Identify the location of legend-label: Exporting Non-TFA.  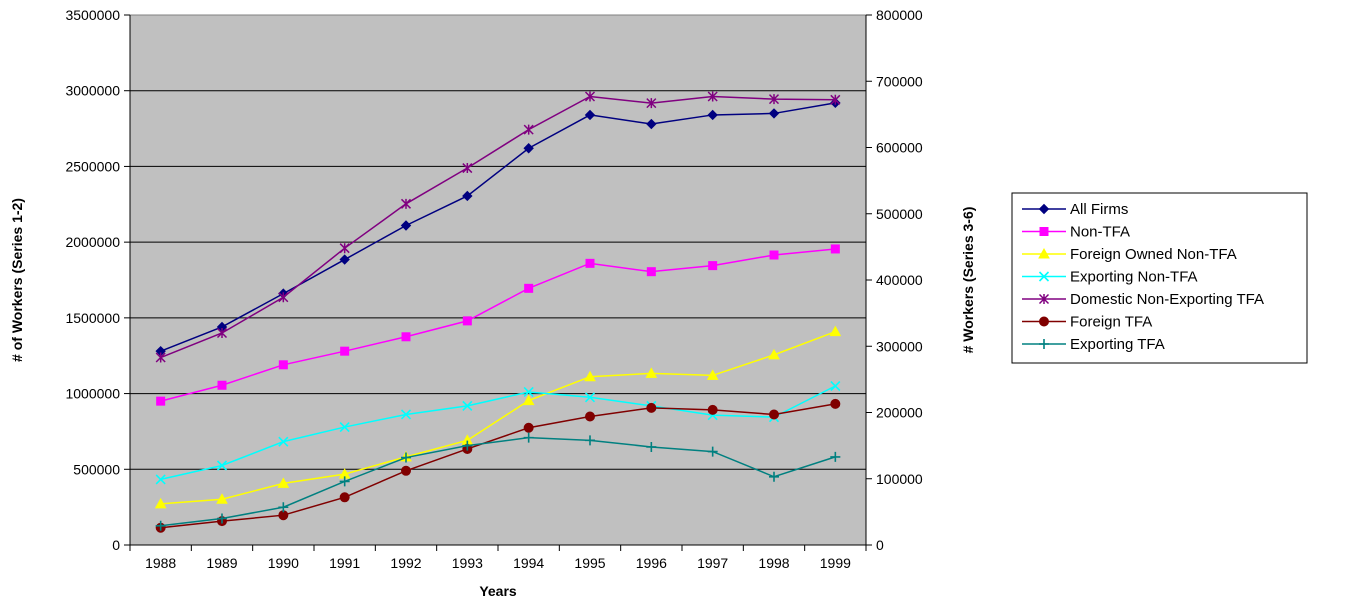
(1134, 277).